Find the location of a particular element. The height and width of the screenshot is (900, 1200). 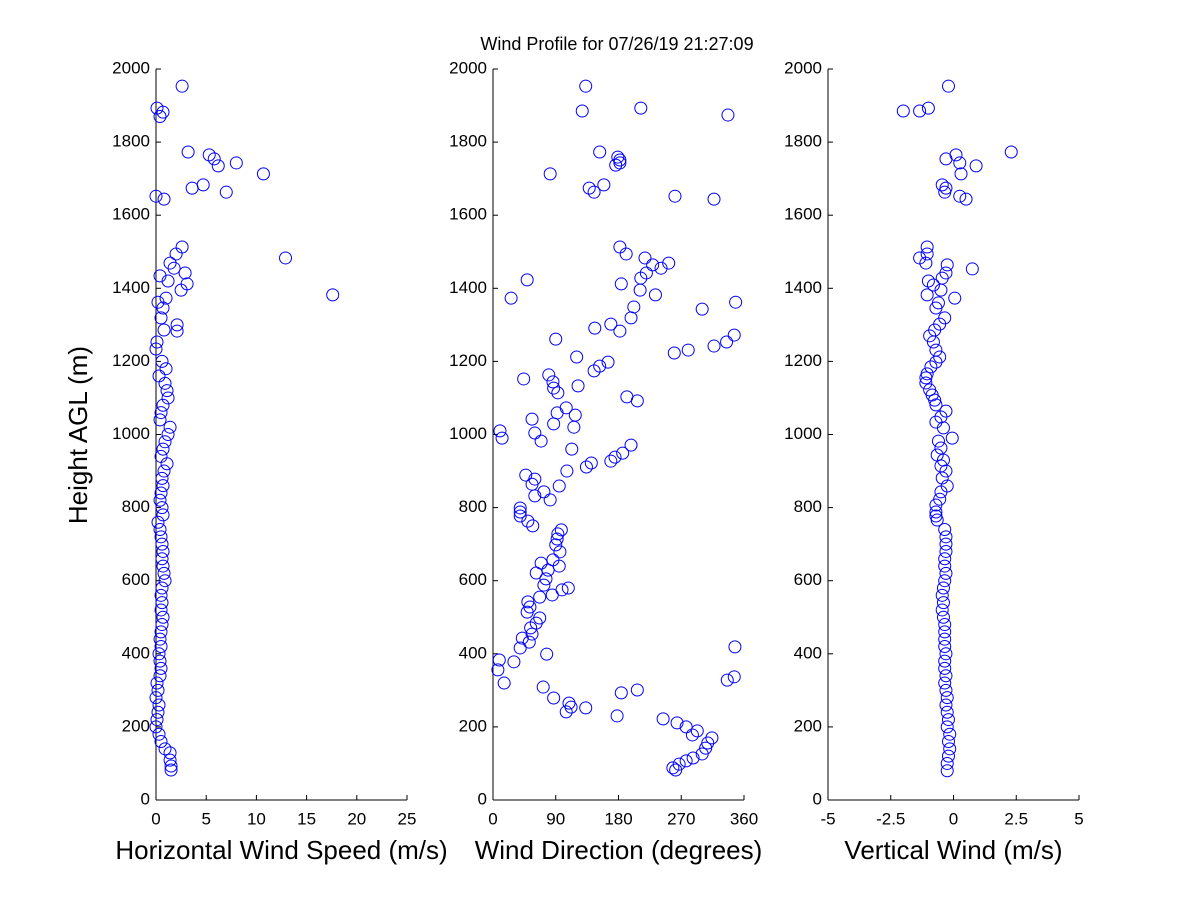

x-tick-label: -2.5 is located at coordinates (890, 818).